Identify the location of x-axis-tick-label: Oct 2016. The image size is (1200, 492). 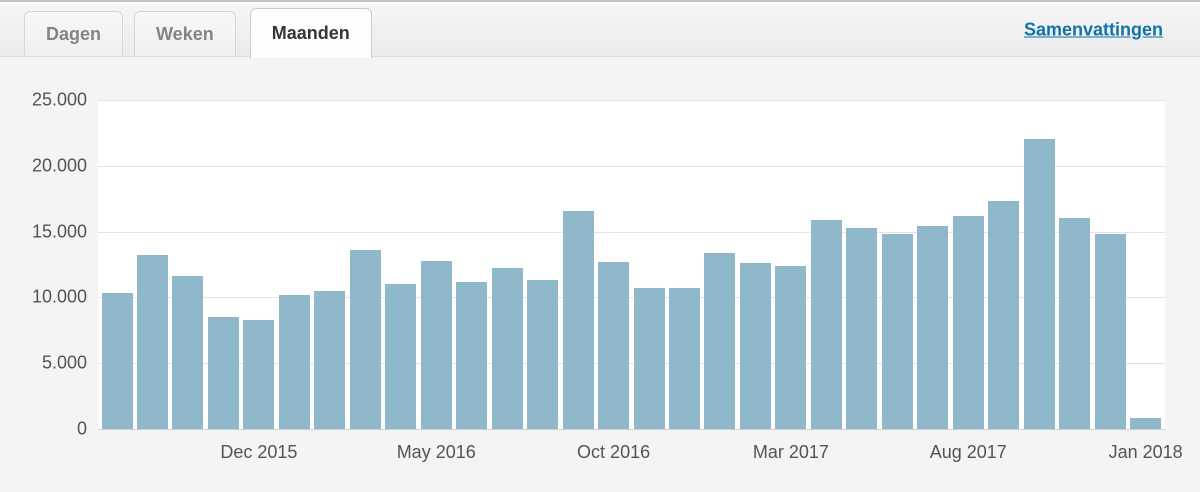
(614, 452).